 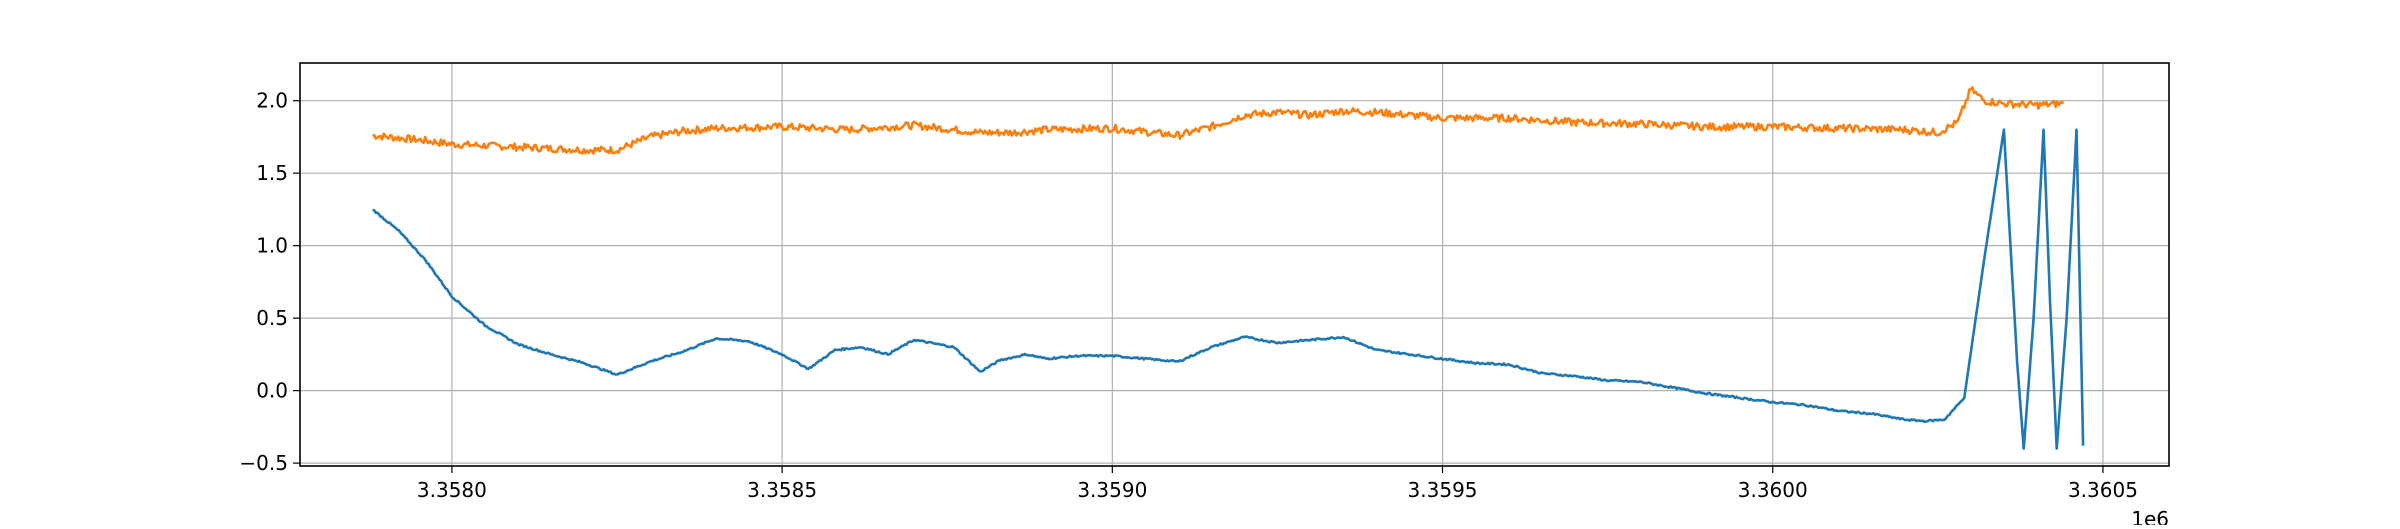 What do you see at coordinates (2103, 490) in the screenshot?
I see `x-tick-label: 3.3605` at bounding box center [2103, 490].